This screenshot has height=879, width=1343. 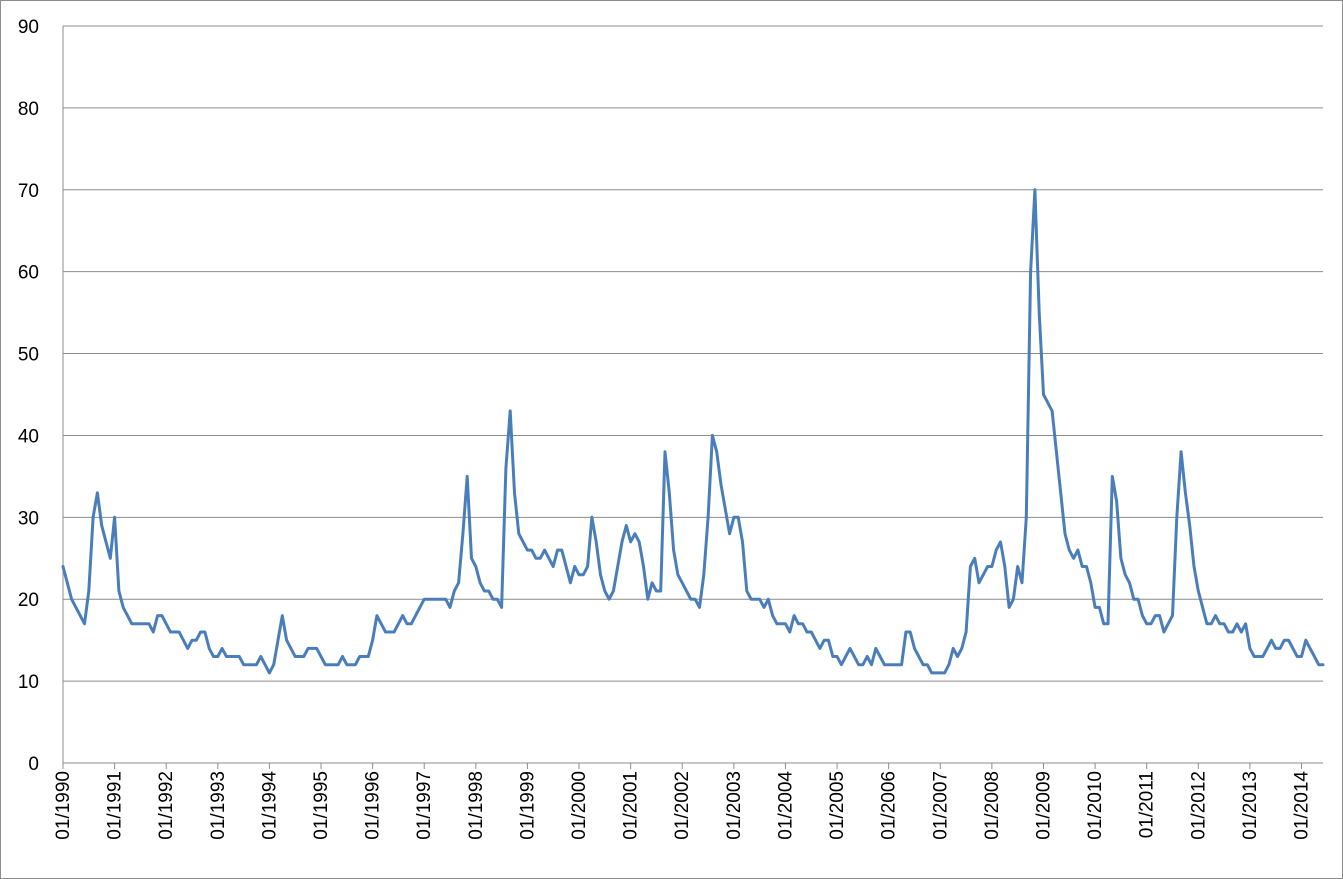 I want to click on x-tick-label: 01/2001, so click(x=631, y=805).